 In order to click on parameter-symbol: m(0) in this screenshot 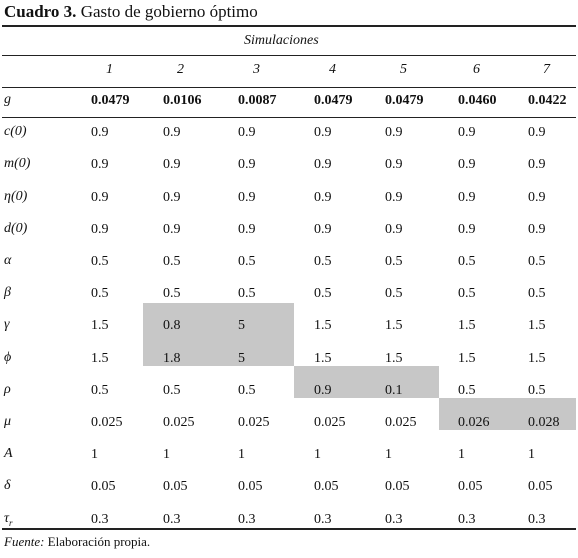, I will do `click(17, 163)`.